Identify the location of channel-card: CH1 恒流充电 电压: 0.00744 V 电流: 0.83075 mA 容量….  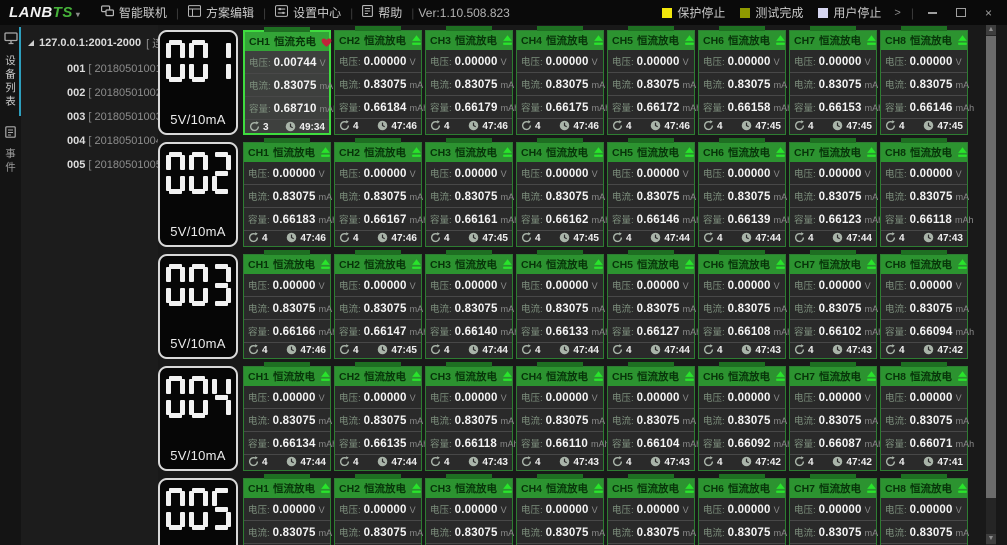
(290, 82).